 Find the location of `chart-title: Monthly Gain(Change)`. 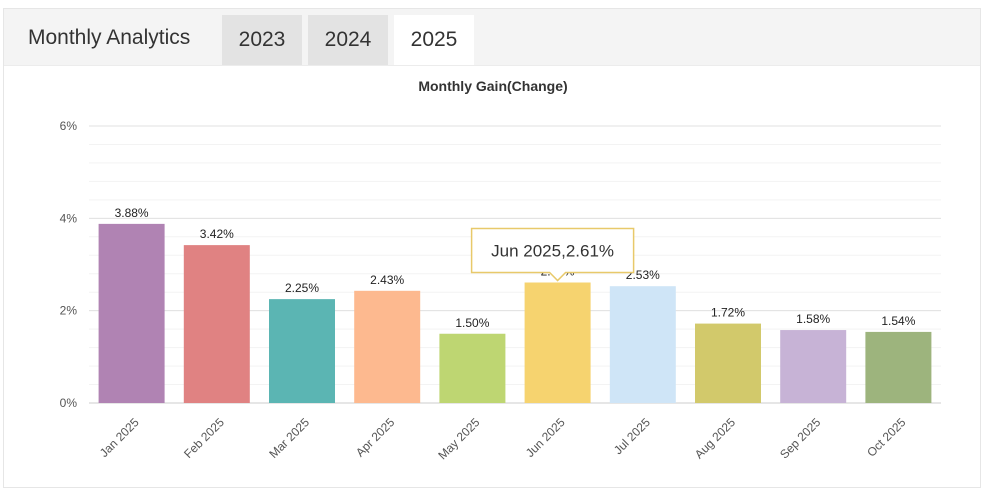

chart-title: Monthly Gain(Change) is located at coordinates (492, 86).